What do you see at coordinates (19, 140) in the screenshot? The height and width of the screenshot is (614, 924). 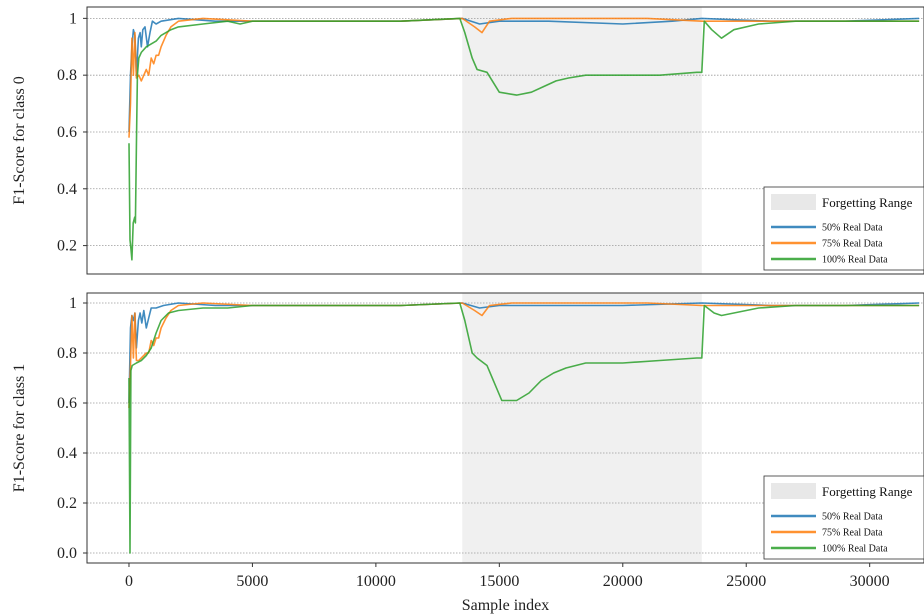 I see `y-axis-label: F1-Score for class 0` at bounding box center [19, 140].